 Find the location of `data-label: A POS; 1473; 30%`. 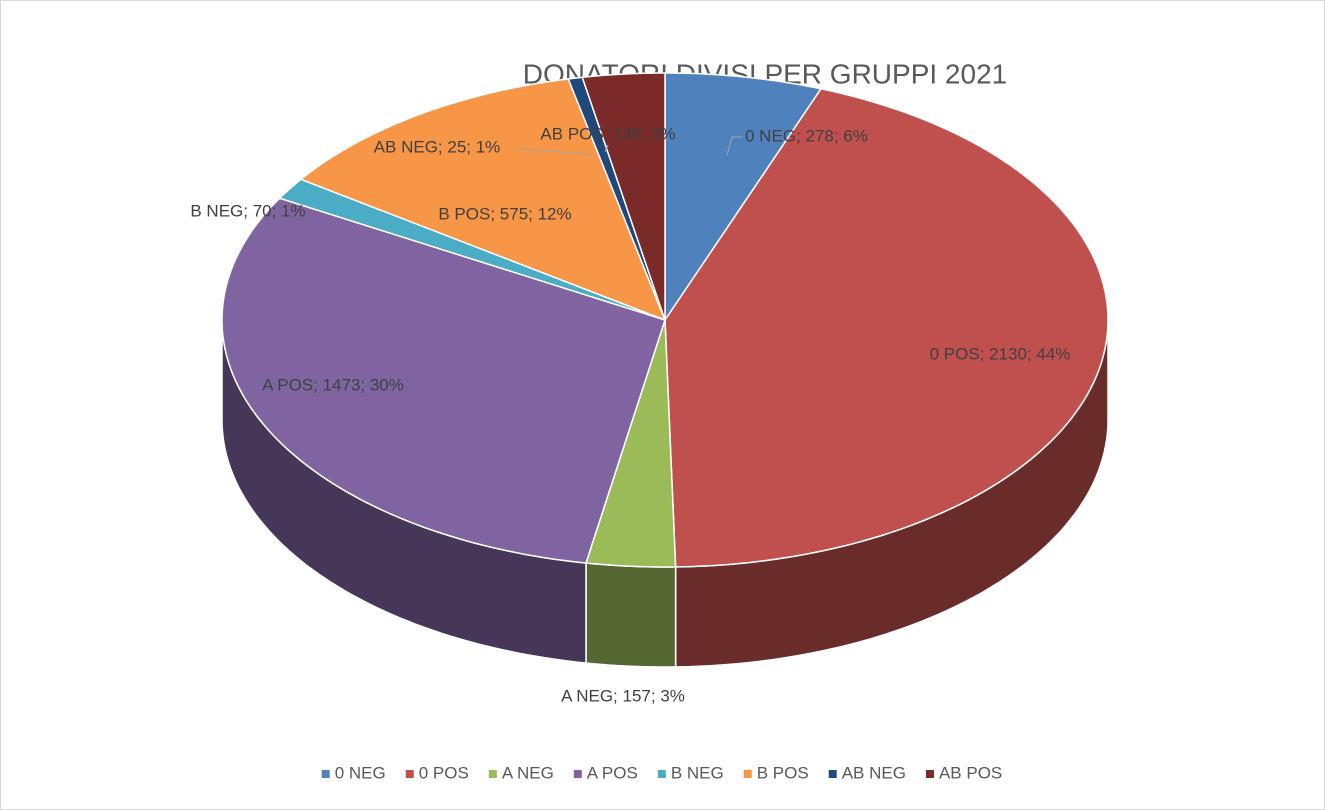

data-label: A POS; 1473; 30% is located at coordinates (333, 384).